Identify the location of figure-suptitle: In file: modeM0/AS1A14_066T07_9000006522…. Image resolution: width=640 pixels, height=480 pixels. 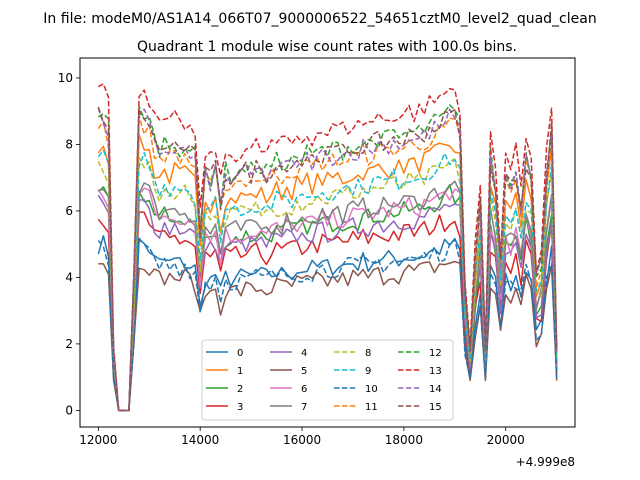
(319, 19).